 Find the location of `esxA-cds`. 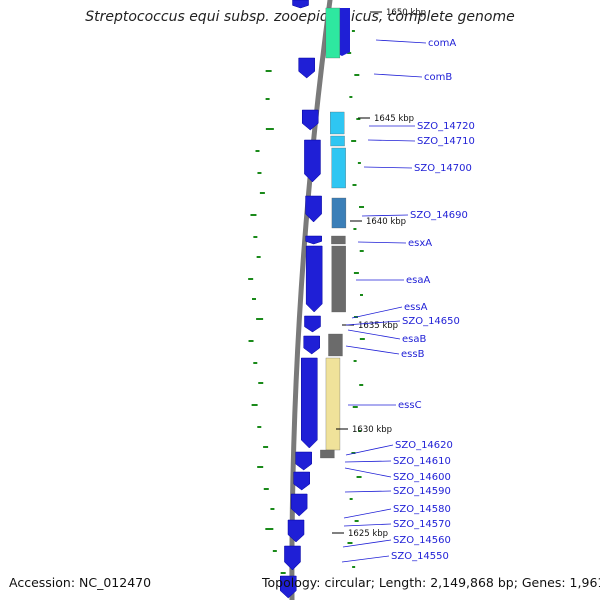

esxA-cds is located at coordinates (338, 240).